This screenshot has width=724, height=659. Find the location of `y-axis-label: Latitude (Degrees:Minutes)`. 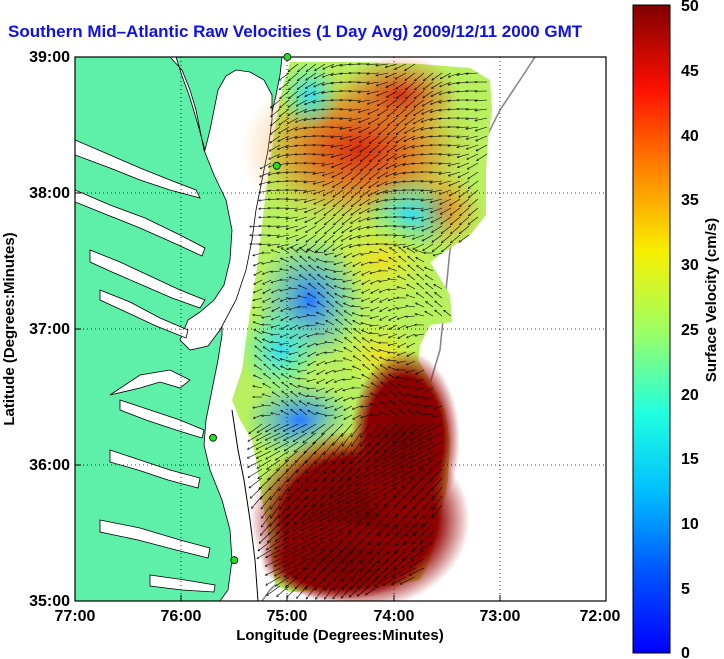

y-axis-label: Latitude (Degrees:Minutes) is located at coordinates (9, 328).